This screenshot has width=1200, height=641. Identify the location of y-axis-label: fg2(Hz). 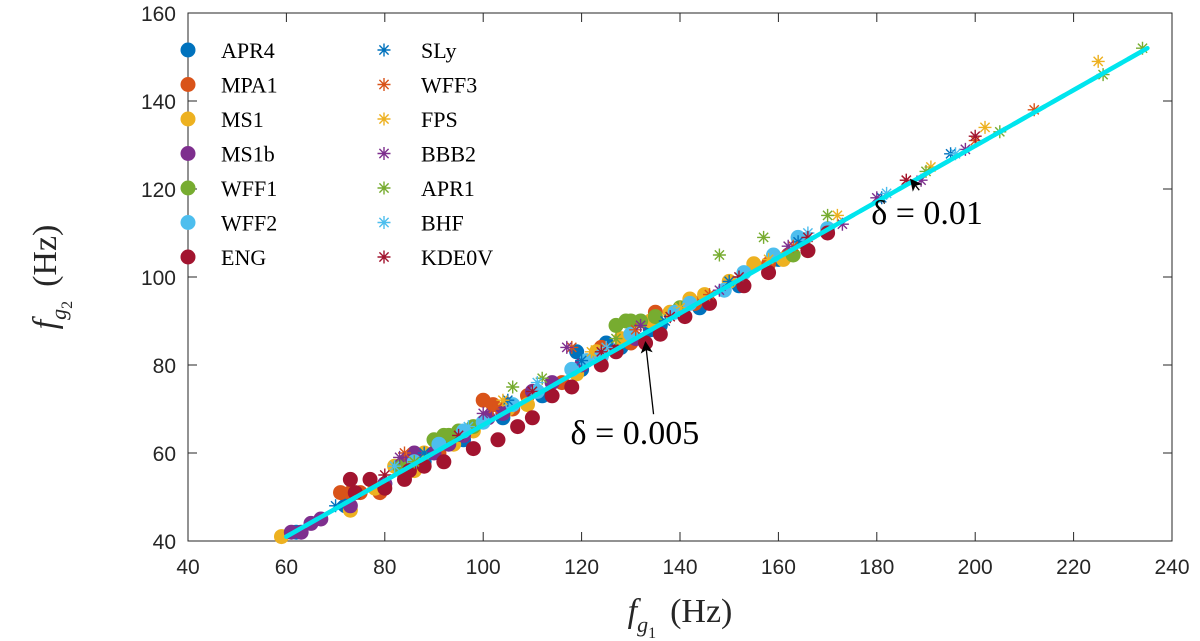
(51, 277).